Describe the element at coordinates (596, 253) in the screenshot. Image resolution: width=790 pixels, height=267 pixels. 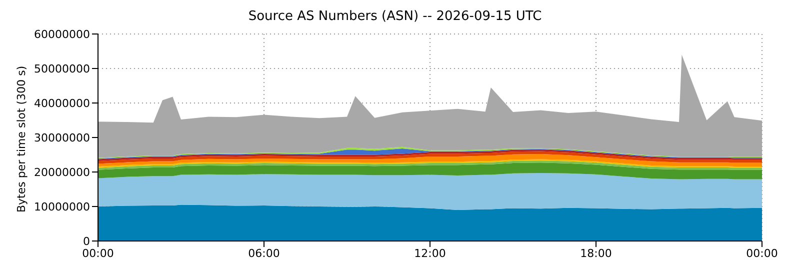
I see `x-tick-label: 18:00` at that location.